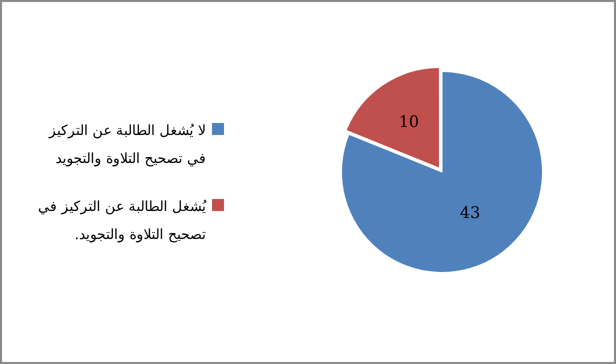  What do you see at coordinates (121, 221) in the screenshot?
I see `legend-label: يُشغل الطالبة عن التركيز في تصحيح التلاوة والتجويد.` at bounding box center [121, 221].